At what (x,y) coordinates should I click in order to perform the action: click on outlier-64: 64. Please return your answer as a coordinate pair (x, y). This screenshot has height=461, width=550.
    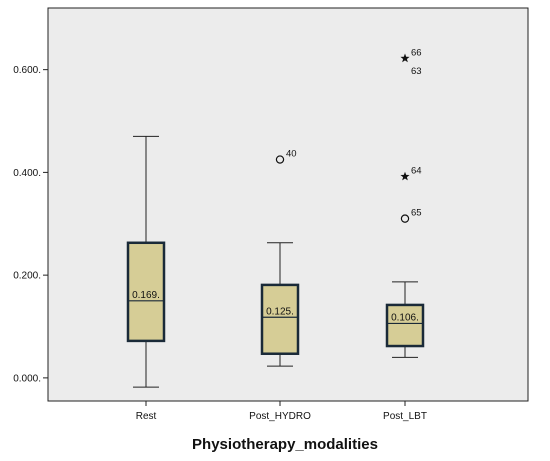
    Looking at the image, I should click on (411, 173).